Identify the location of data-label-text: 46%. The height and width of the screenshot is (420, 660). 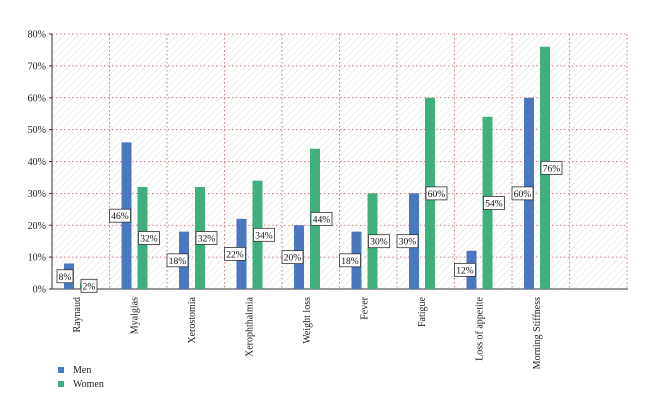
(120, 217).